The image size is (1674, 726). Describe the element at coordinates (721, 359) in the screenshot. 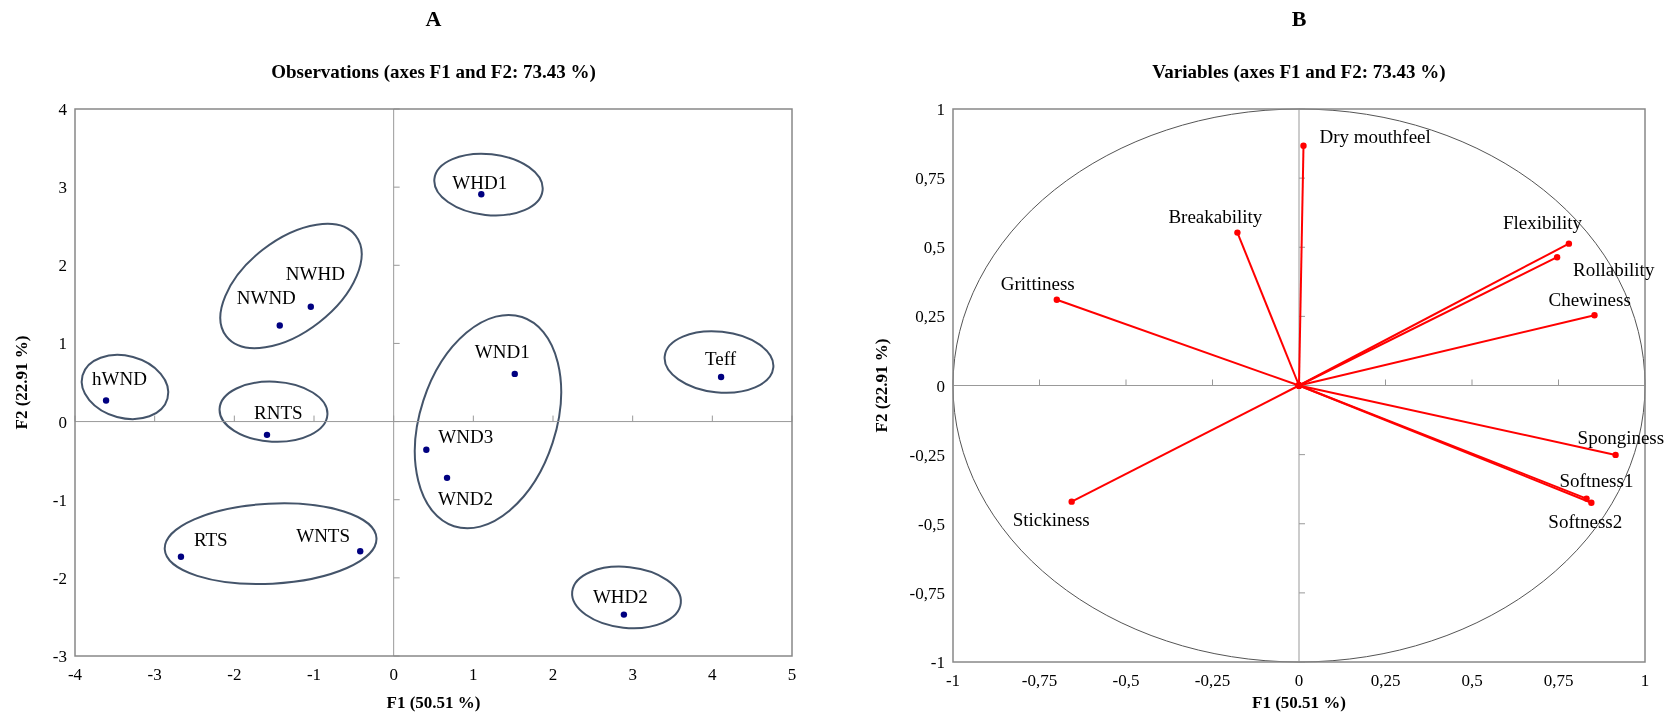

I see `annotation: Teff` at that location.